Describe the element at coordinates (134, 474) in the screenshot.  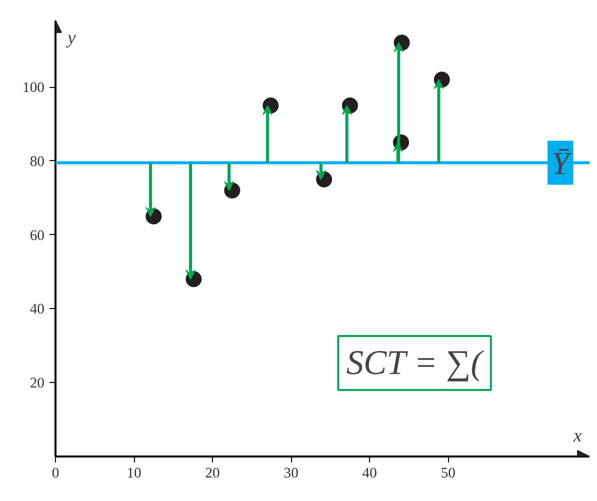
I see `x-tick-label: 10` at that location.